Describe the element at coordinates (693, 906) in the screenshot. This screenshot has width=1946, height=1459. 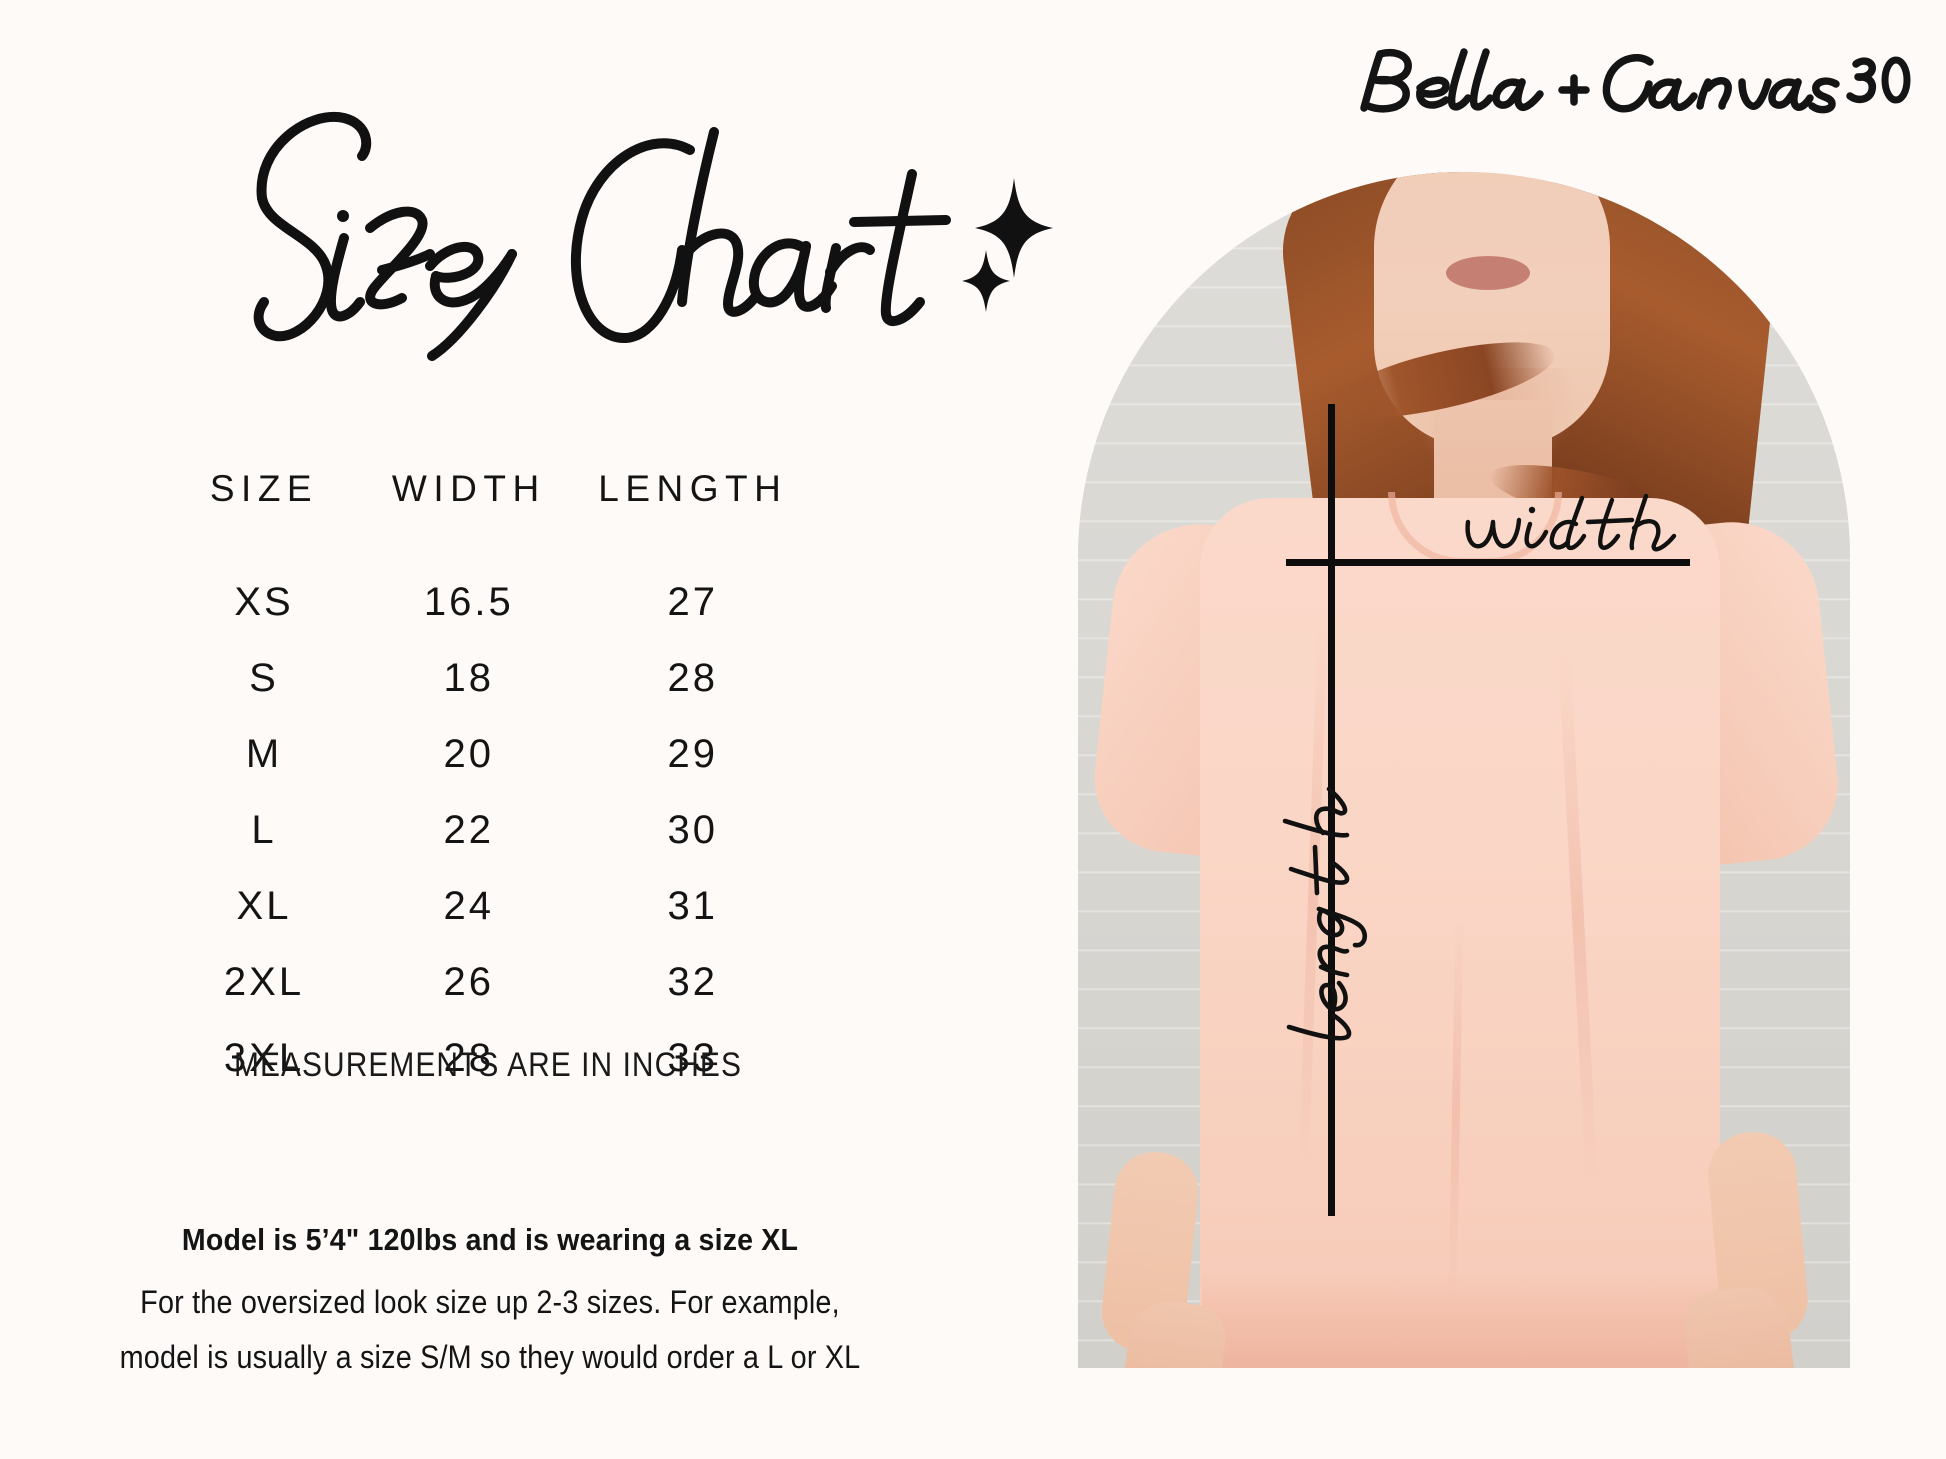
I see `cell-length: 31` at that location.